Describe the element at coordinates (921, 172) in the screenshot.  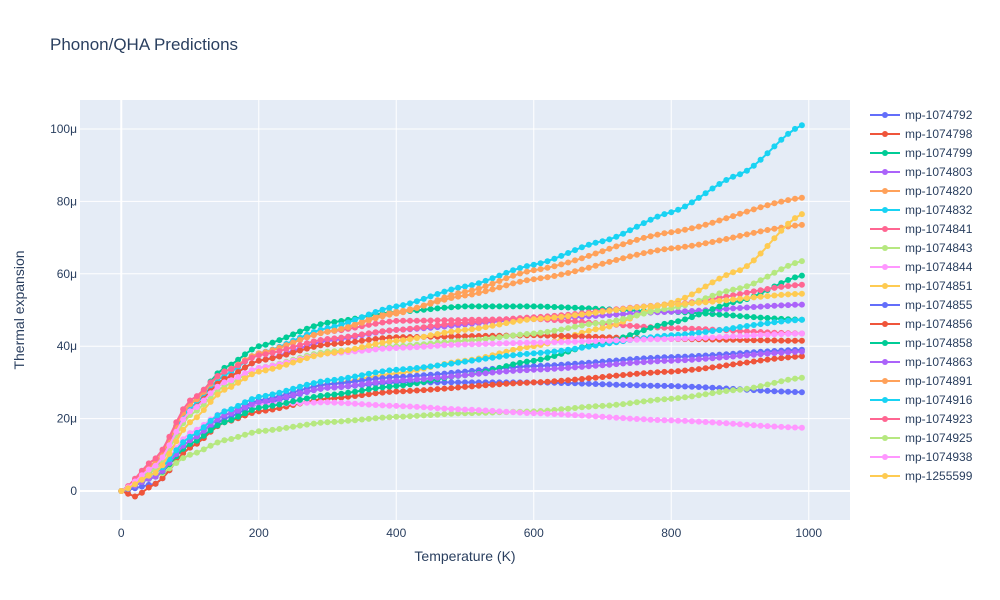
I see `legend-item: mp-1074803` at that location.